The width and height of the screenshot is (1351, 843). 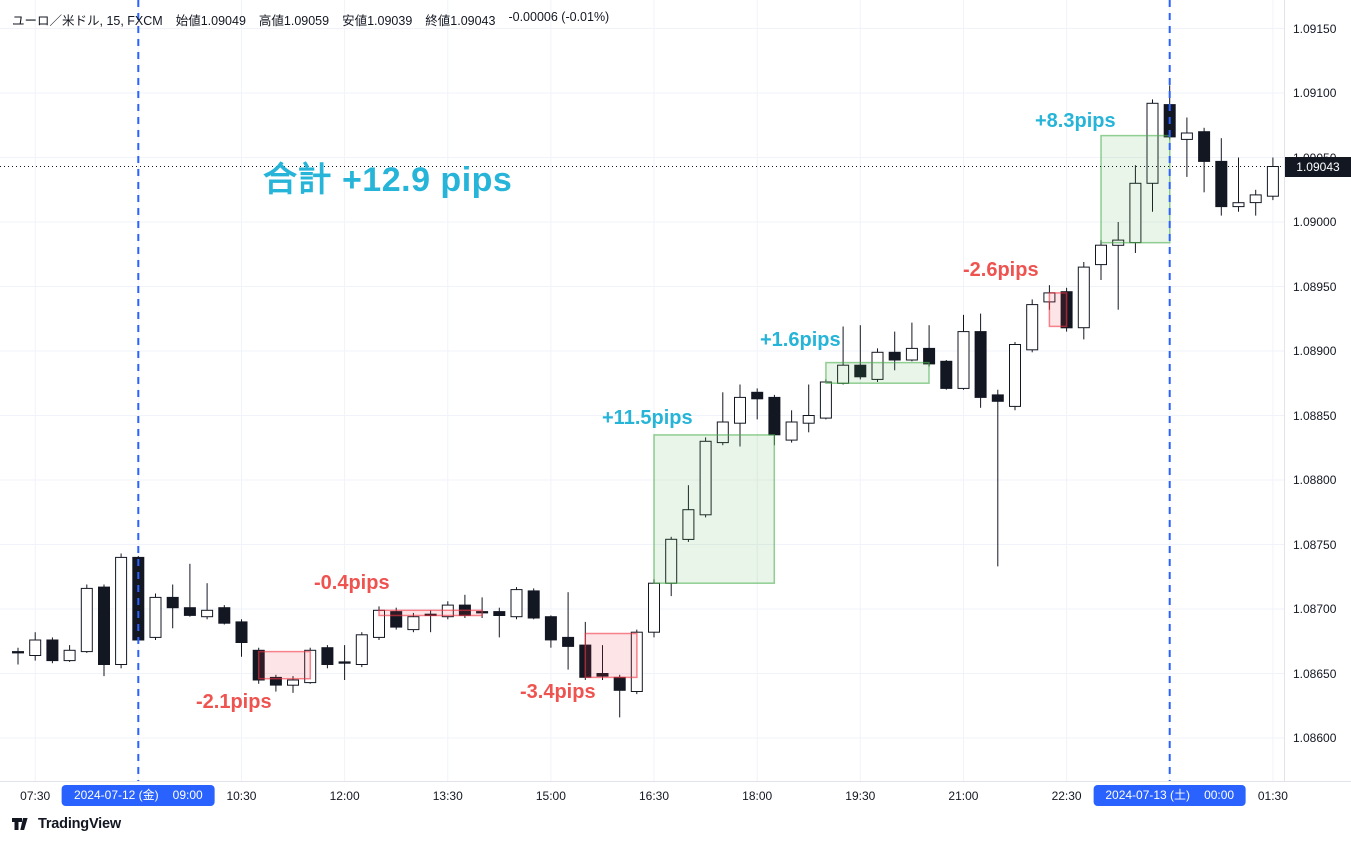 What do you see at coordinates (87, 21) in the screenshot?
I see `symbol-title: ユーロ／米ドル, 15, FXCM` at bounding box center [87, 21].